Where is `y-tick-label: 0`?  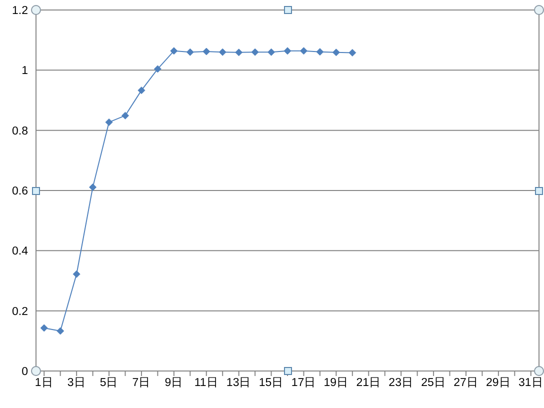
y-tick-label: 0 is located at coordinates (25, 372).